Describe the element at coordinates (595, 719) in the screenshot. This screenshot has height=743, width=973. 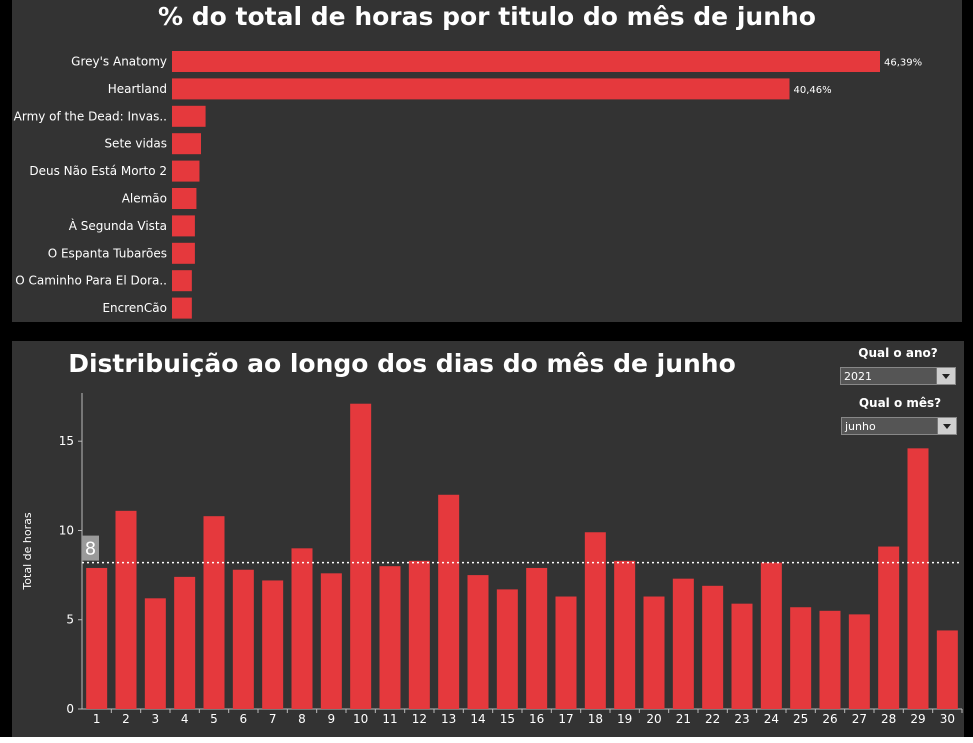
I see `x-tick-label: 18` at that location.